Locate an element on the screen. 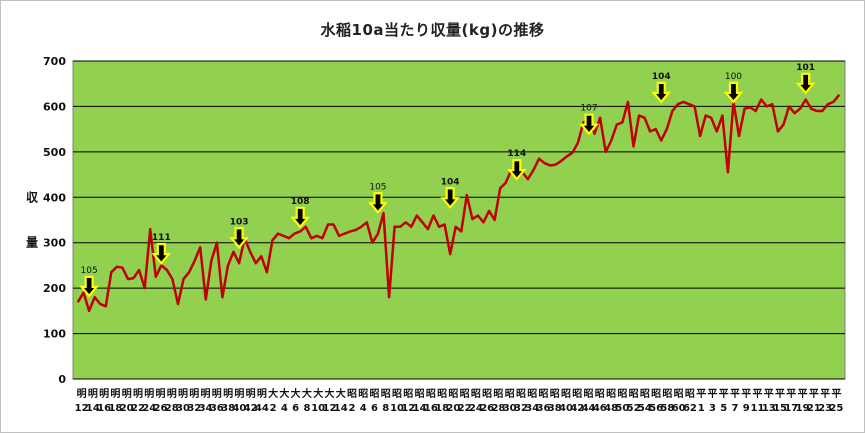 The image size is (865, 433). x-tick-year: 36 is located at coordinates (217, 408).